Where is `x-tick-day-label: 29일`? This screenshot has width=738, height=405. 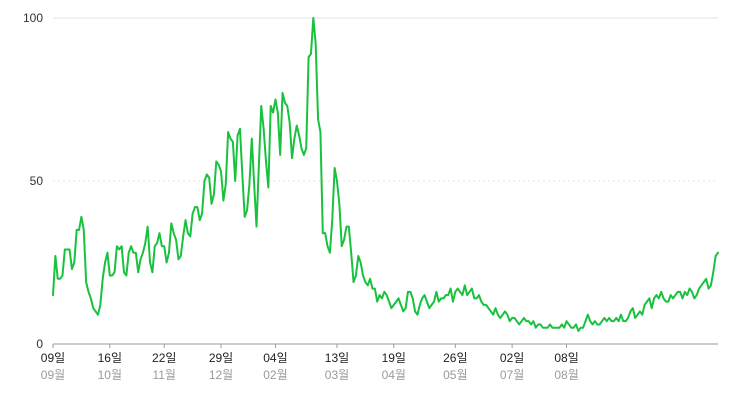 x-tick-day-label: 29일 is located at coordinates (221, 358).